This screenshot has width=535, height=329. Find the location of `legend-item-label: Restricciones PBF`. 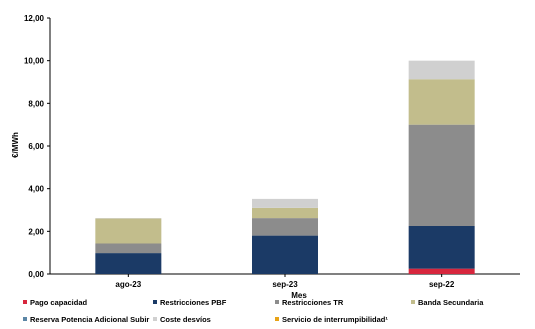

legend-item-label: Restricciones PBF is located at coordinates (193, 302).